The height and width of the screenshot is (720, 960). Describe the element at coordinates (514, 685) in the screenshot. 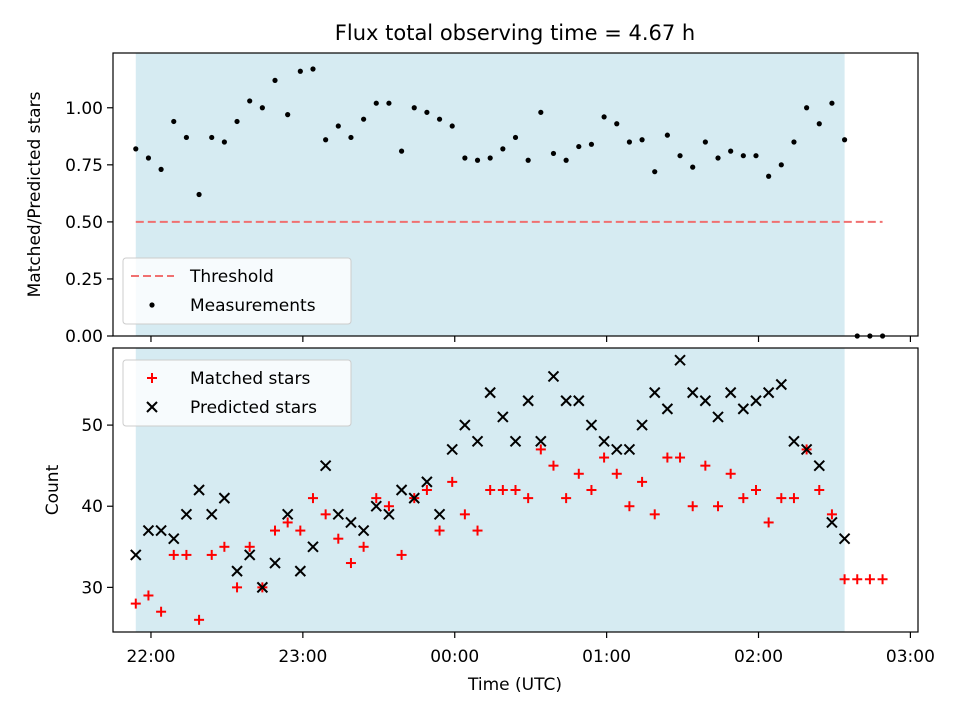

I see `x-axis-label: Time (UTC)` at that location.